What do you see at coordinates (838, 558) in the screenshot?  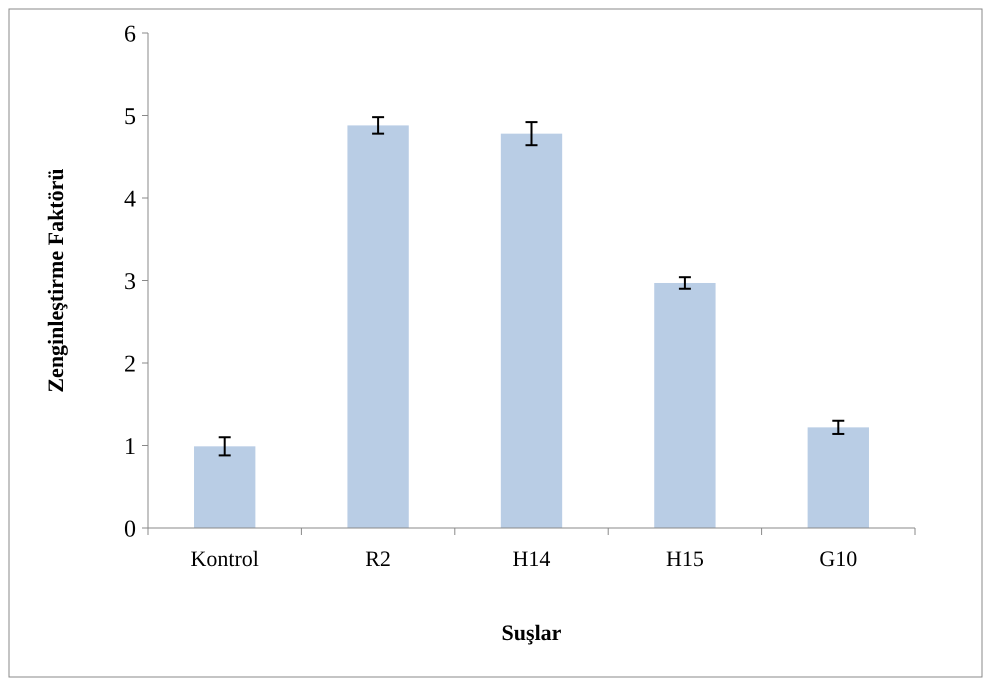 I see `x-tick-label: G10` at bounding box center [838, 558].